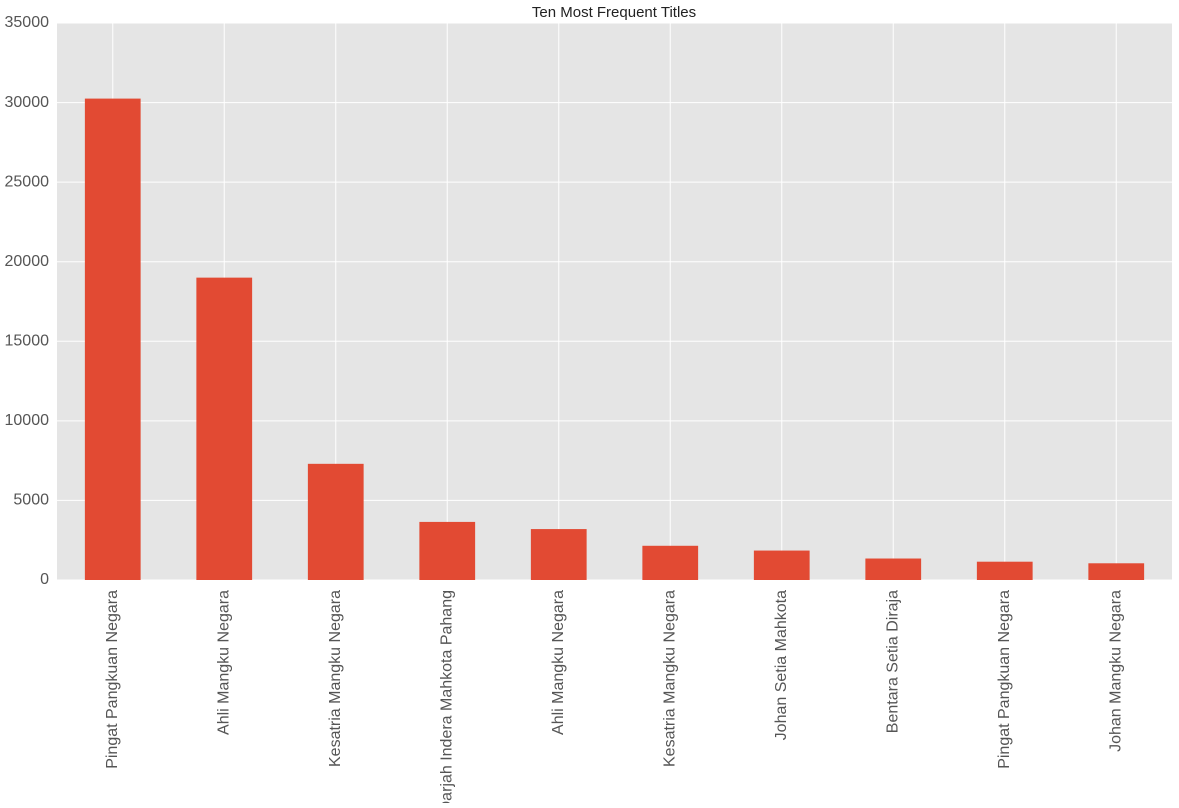 The height and width of the screenshot is (808, 1179). What do you see at coordinates (27, 22) in the screenshot?
I see `y-tick-label: 35000` at bounding box center [27, 22].